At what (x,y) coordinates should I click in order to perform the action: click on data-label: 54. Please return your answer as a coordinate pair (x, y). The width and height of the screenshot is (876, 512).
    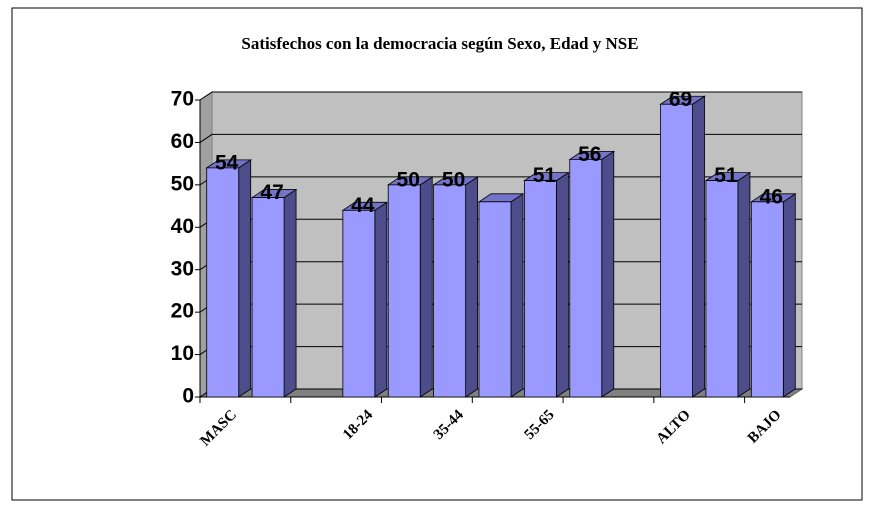
    Looking at the image, I should click on (227, 162).